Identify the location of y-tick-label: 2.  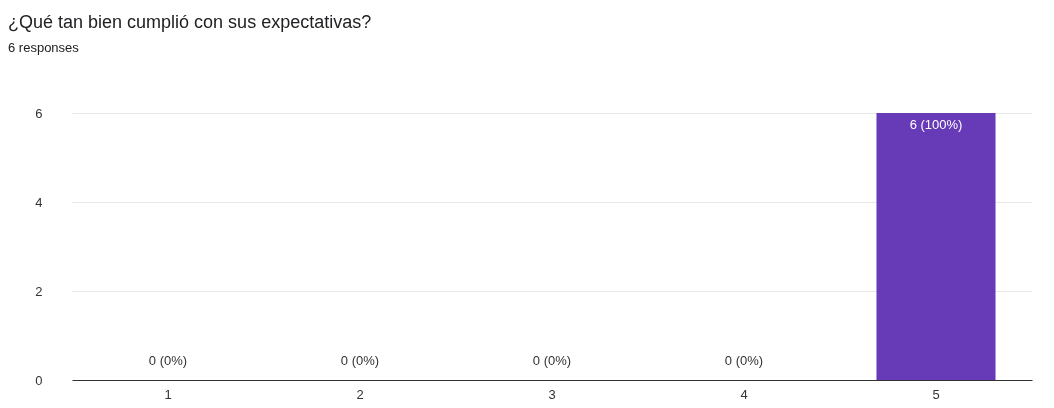
(39, 291).